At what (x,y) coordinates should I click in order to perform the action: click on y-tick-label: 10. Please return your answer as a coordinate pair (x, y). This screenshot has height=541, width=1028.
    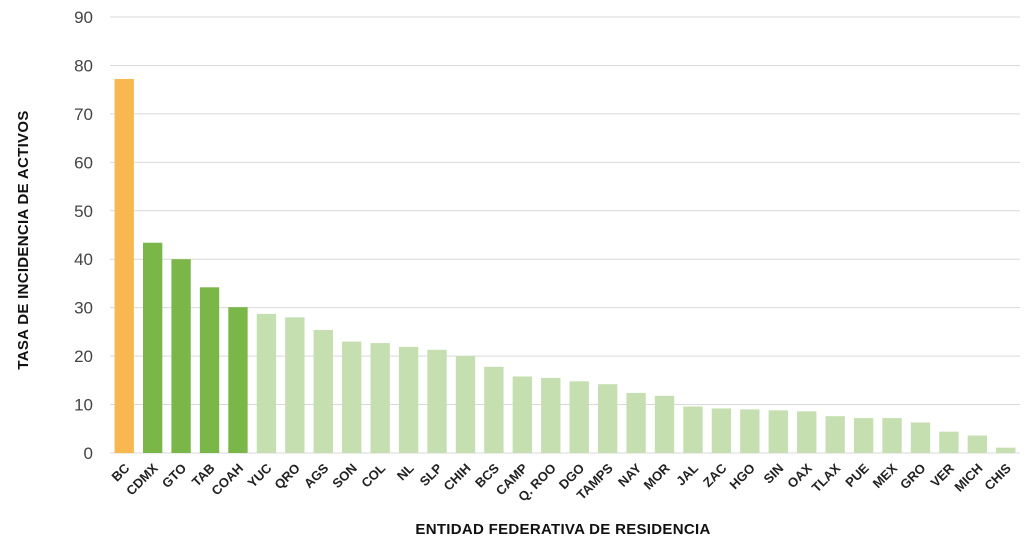
    Looking at the image, I should click on (83, 405).